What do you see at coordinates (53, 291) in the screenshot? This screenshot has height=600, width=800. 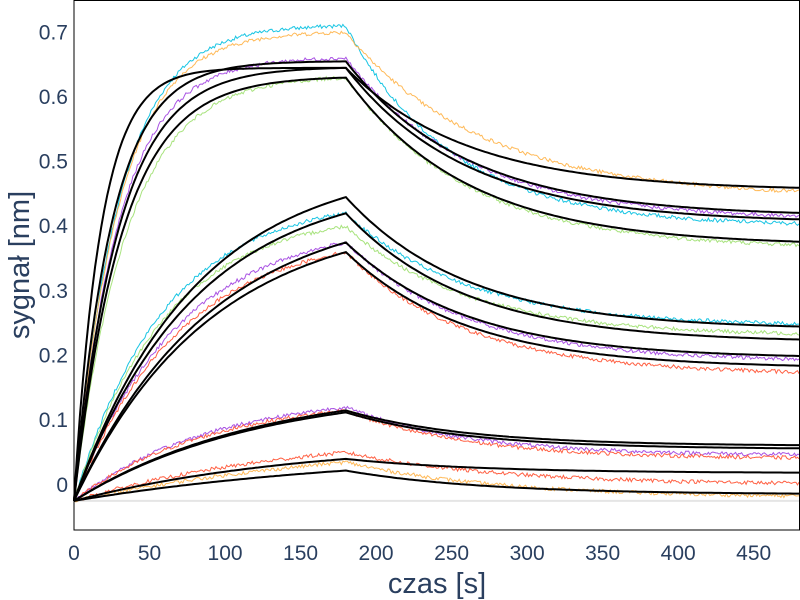 I see `y-tick-label: 0.3` at bounding box center [53, 291].